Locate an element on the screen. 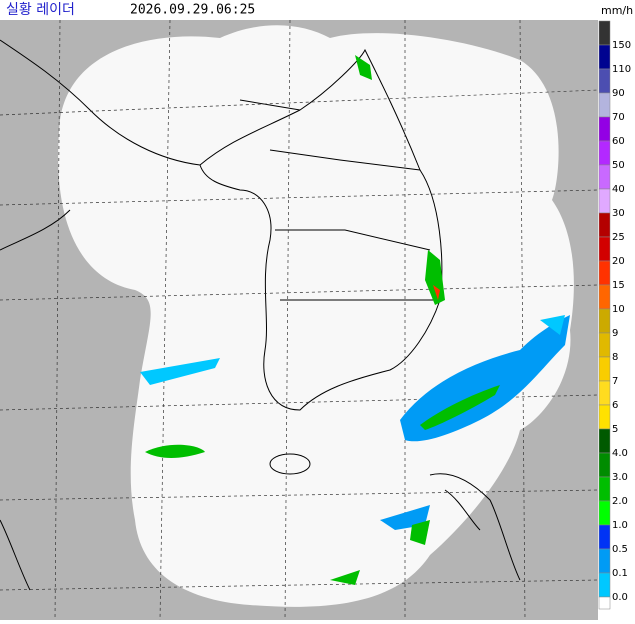  legend-label: 20 is located at coordinates (618, 261).